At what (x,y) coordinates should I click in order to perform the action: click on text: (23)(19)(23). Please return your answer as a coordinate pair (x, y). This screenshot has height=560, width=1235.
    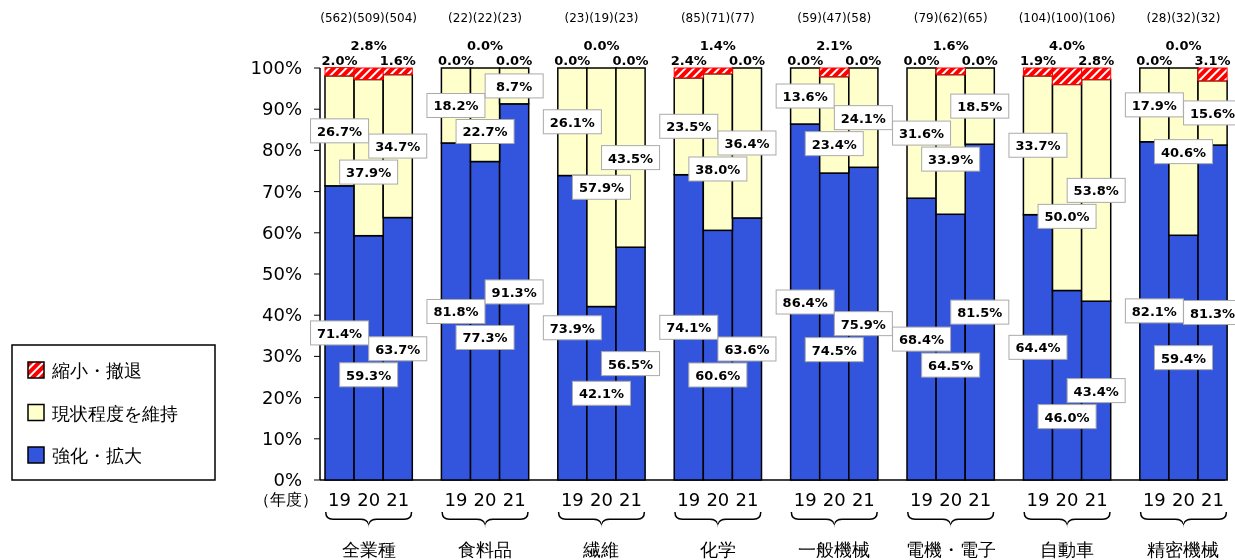
    Looking at the image, I should click on (601, 18).